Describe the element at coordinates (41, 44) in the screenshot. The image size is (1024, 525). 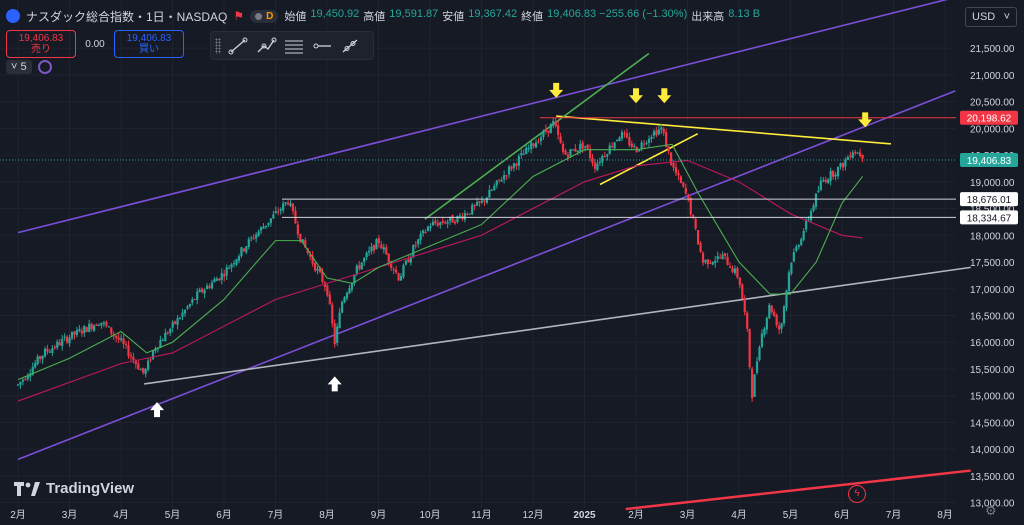
I see `sell-button: 19,406.83 売り` at that location.